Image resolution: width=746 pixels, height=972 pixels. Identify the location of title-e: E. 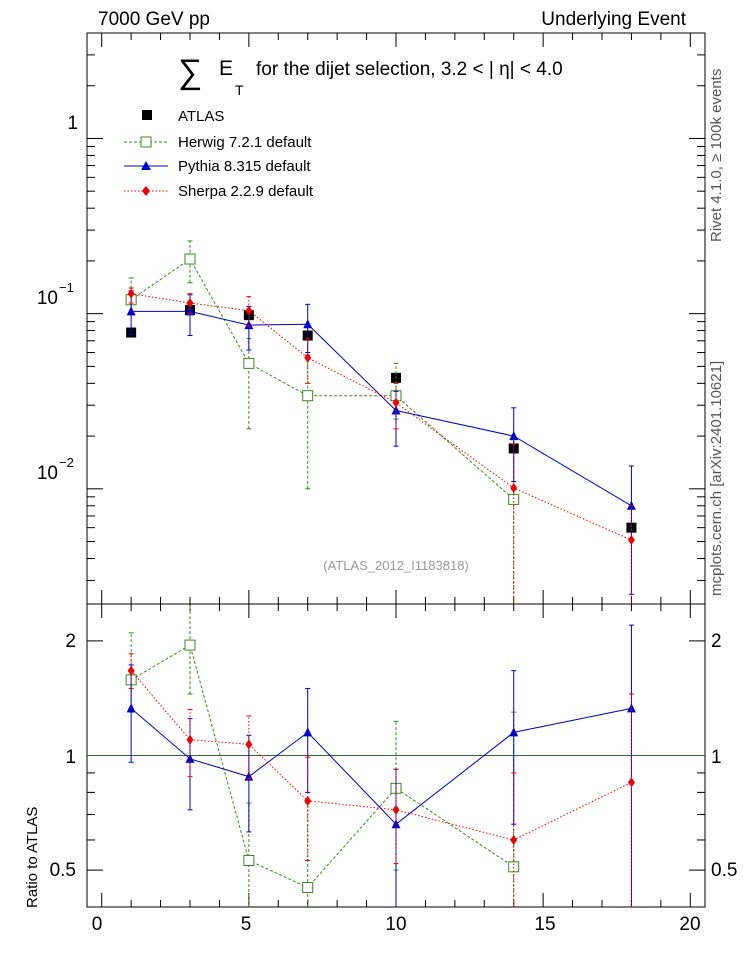
(226, 68).